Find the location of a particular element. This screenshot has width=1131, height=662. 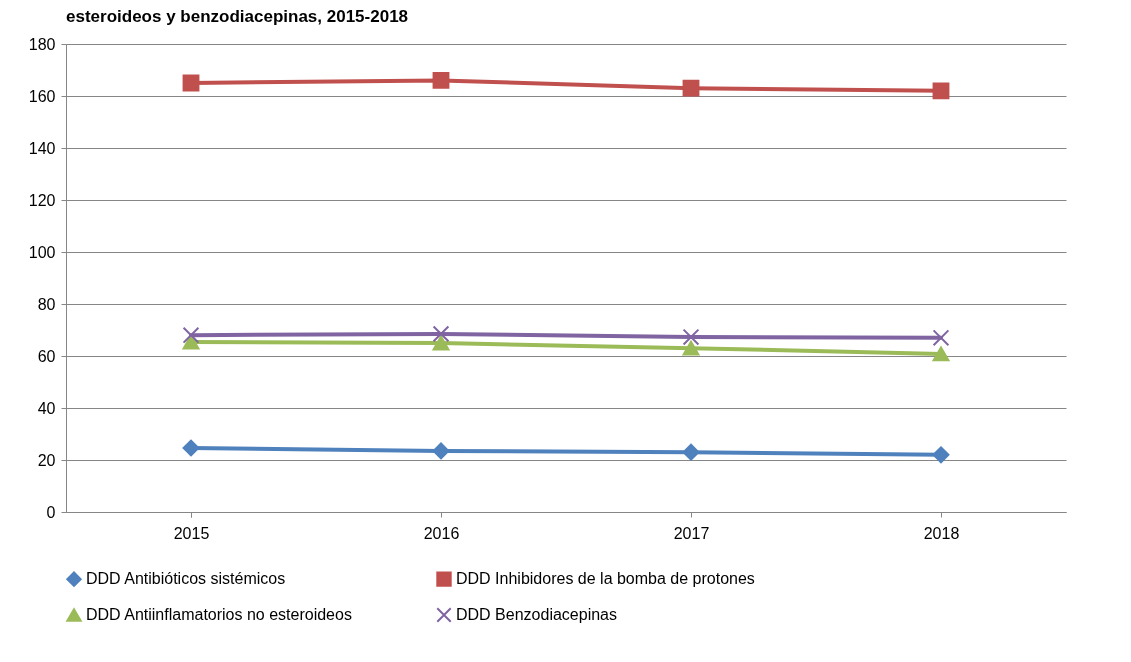

y-tick-label: 0 is located at coordinates (51, 512).